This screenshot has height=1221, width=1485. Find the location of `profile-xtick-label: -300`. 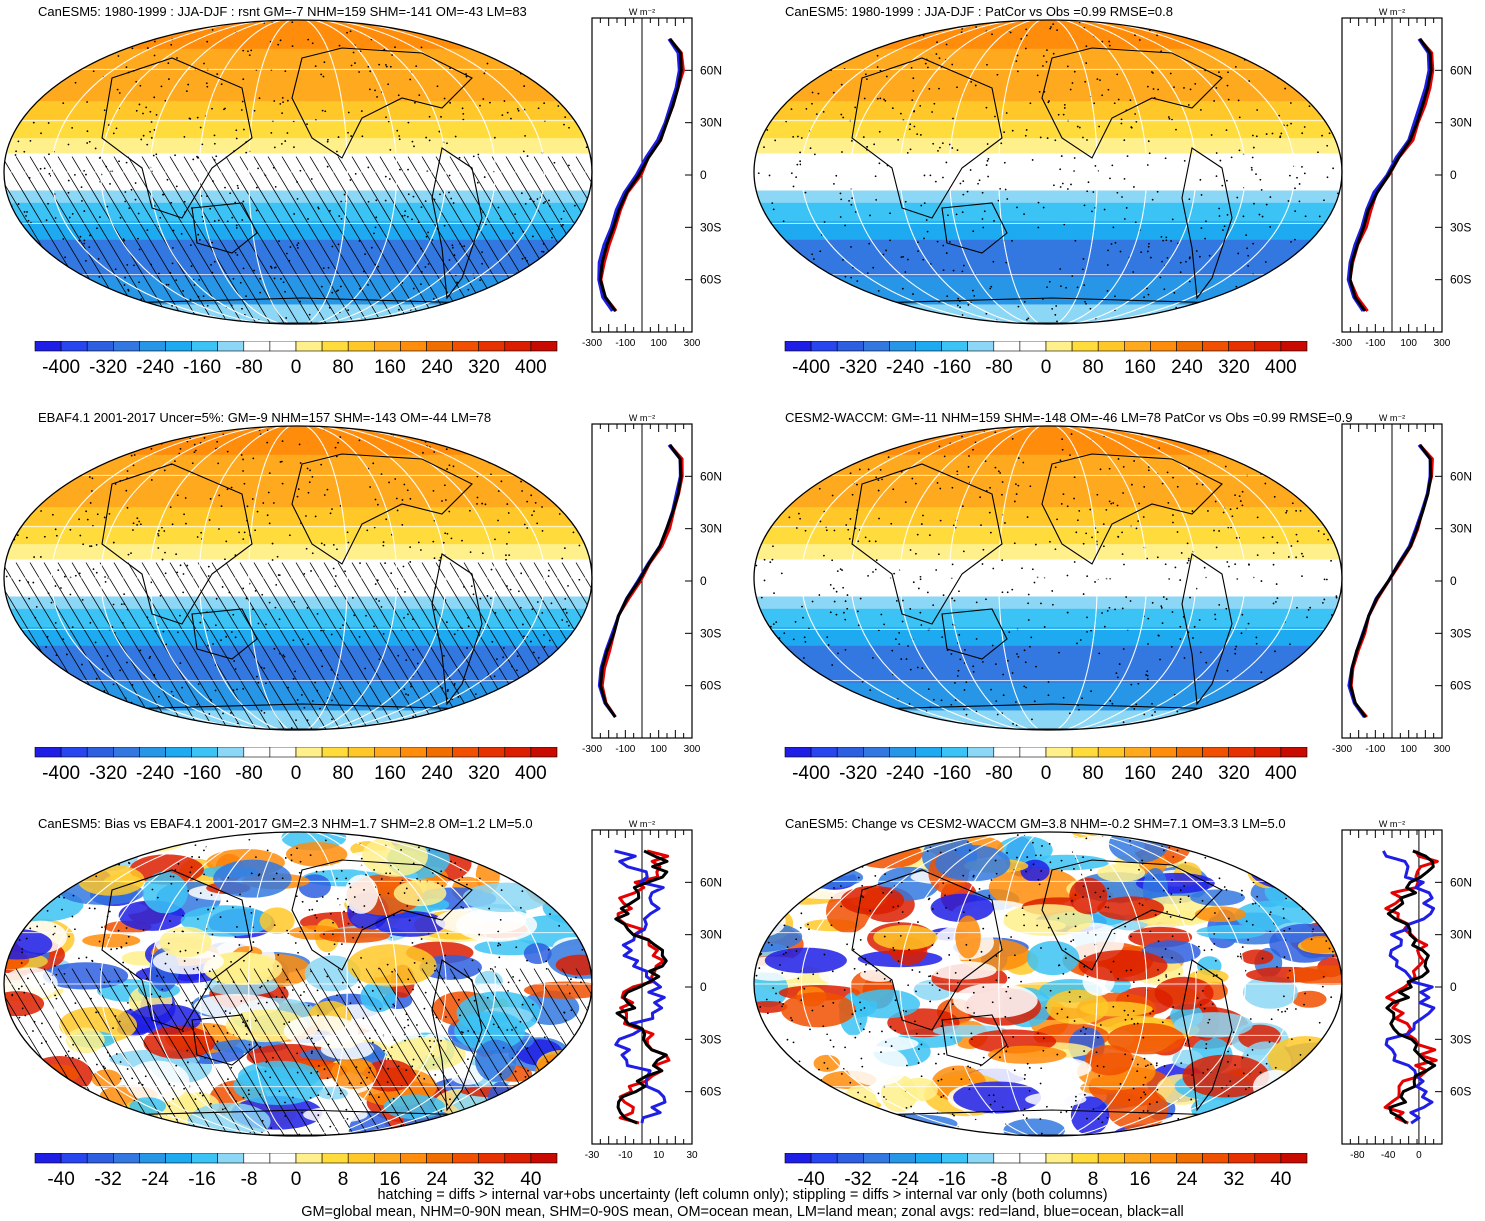

profile-xtick-label: -300 is located at coordinates (1342, 749).